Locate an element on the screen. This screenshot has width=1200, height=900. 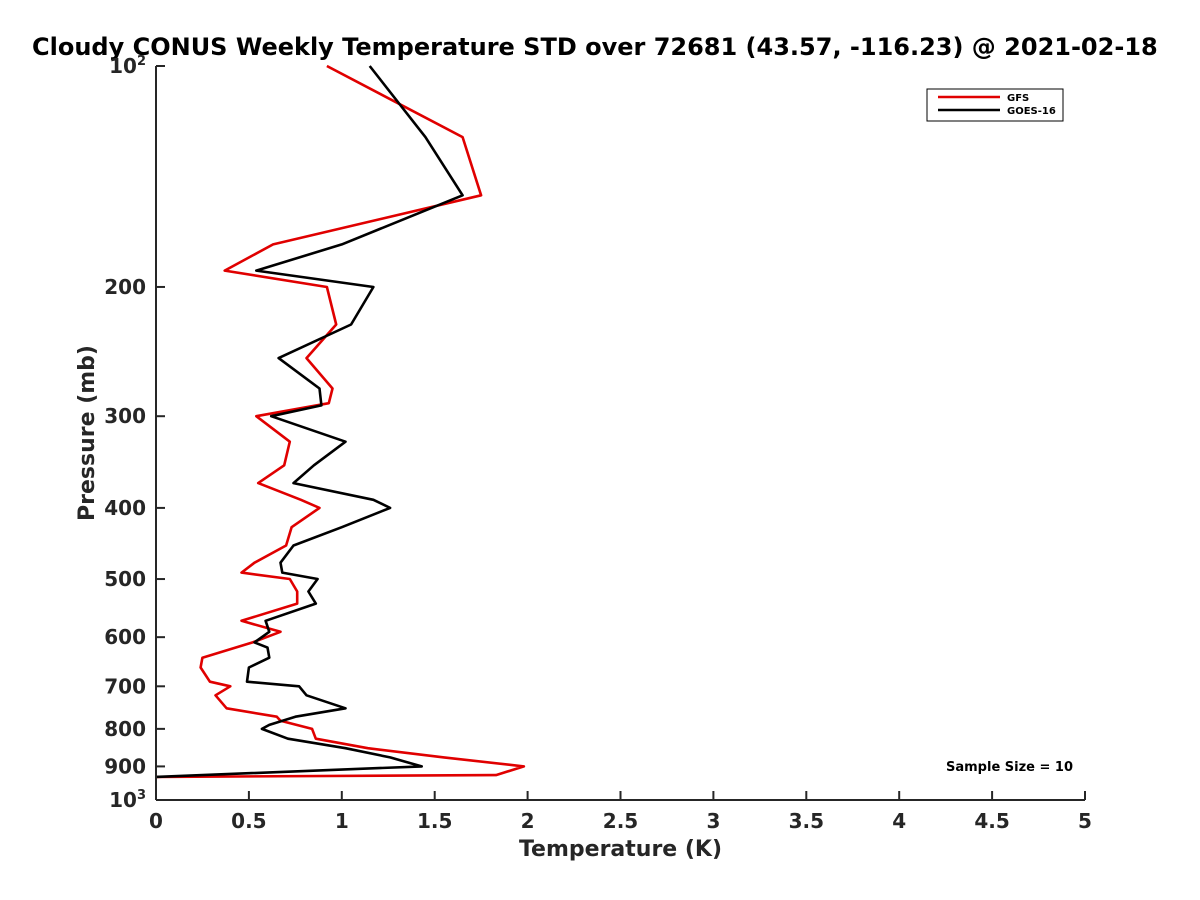
x-tick-label: 3.5 is located at coordinates (806, 821).